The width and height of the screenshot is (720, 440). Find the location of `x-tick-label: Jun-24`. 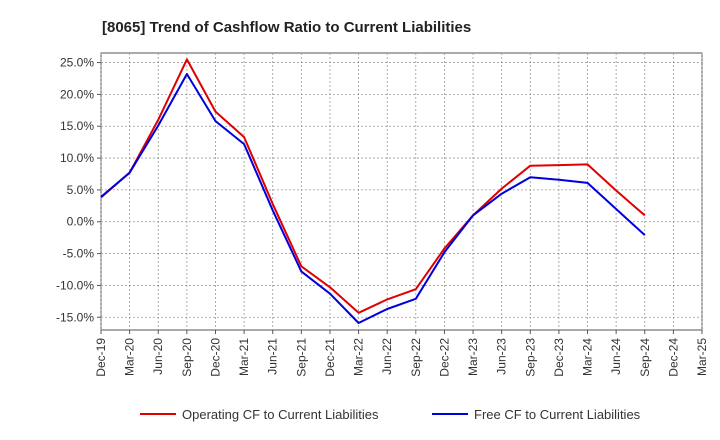

x-tick-label: Jun-24 is located at coordinates (616, 356).